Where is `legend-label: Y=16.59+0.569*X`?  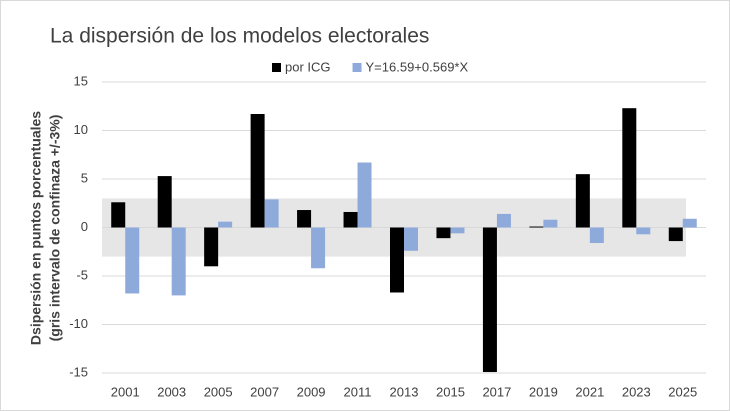 legend-label: Y=16.59+0.569*X is located at coordinates (417, 66).